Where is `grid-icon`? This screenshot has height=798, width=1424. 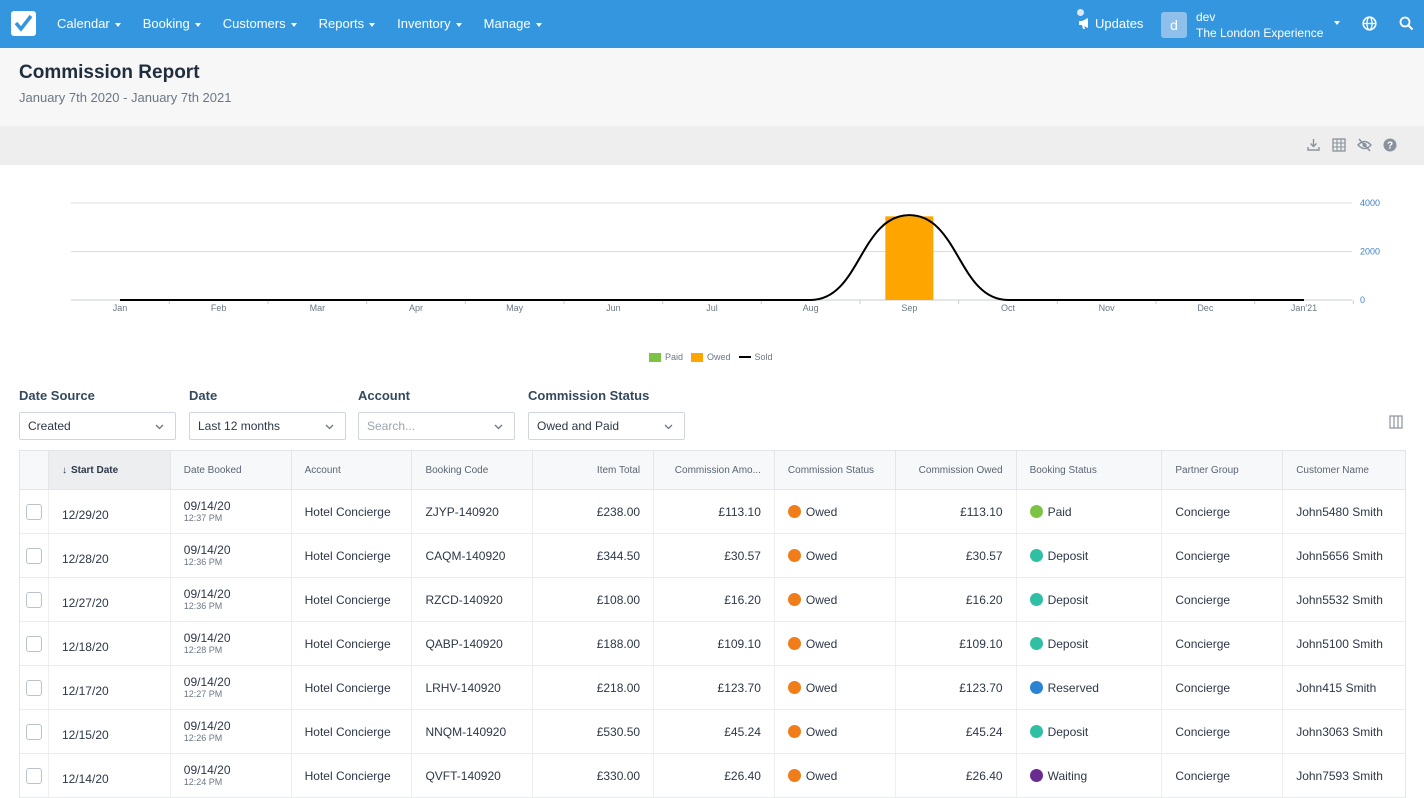
grid-icon is located at coordinates (1339, 145).